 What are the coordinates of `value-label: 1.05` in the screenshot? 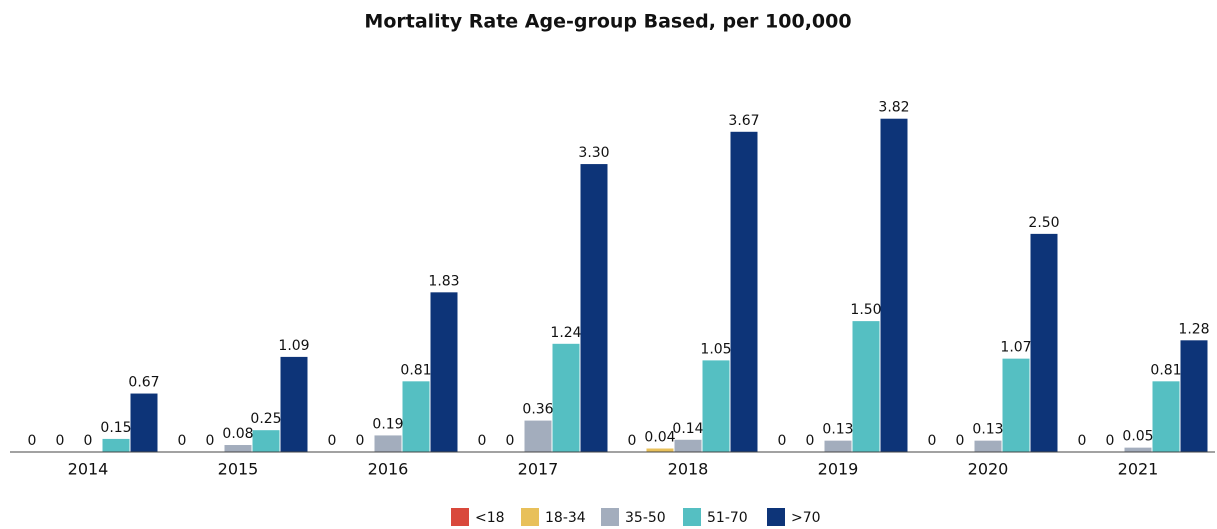 It's located at (715, 349).